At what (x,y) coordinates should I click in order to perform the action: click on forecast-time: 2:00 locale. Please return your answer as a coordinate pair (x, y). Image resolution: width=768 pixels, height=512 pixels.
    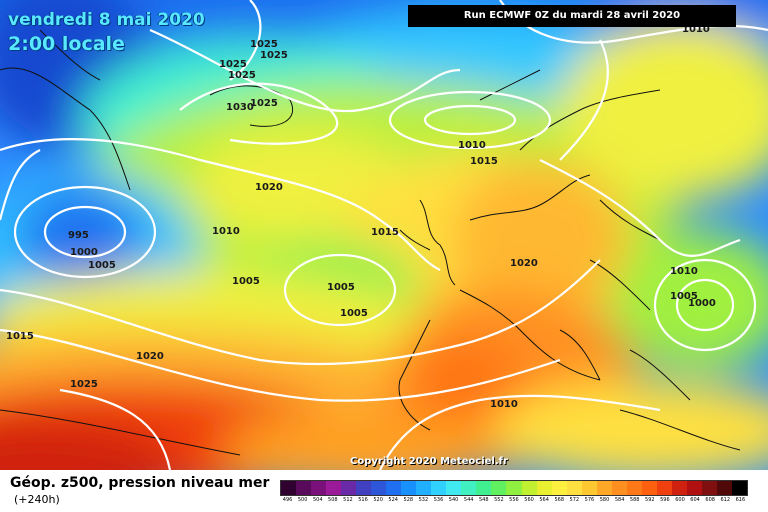
    Looking at the image, I should click on (66, 44).